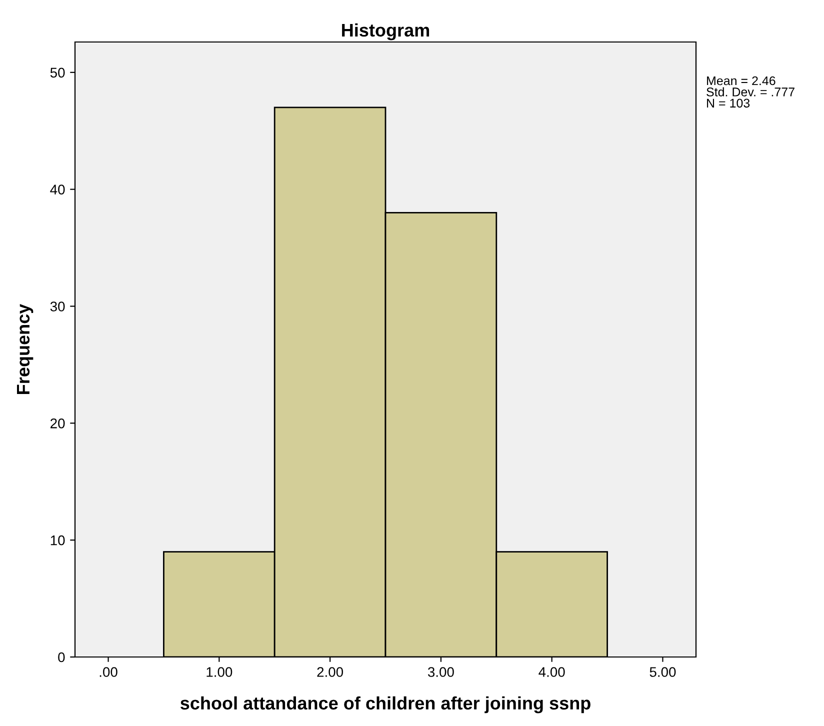  I want to click on y-tick-label: 50, so click(57, 73).